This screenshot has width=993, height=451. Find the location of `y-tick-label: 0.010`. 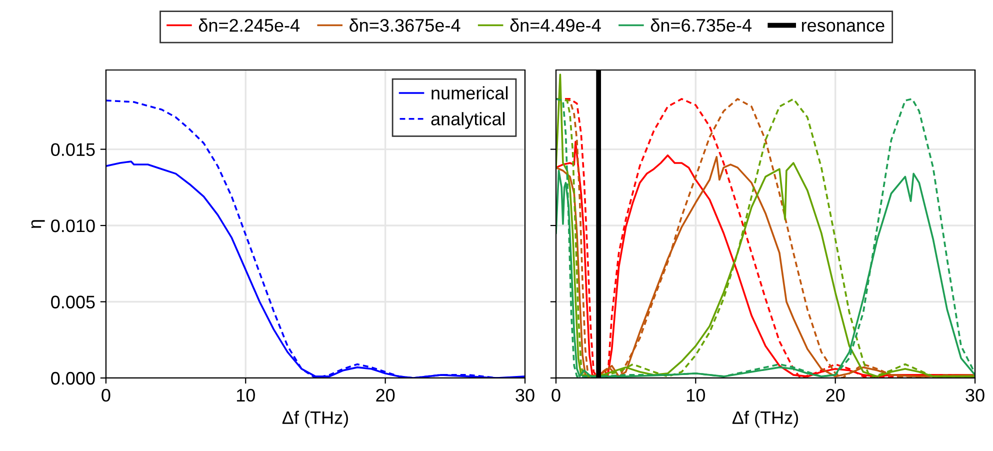

y-tick-label: 0.010 is located at coordinates (73, 225).